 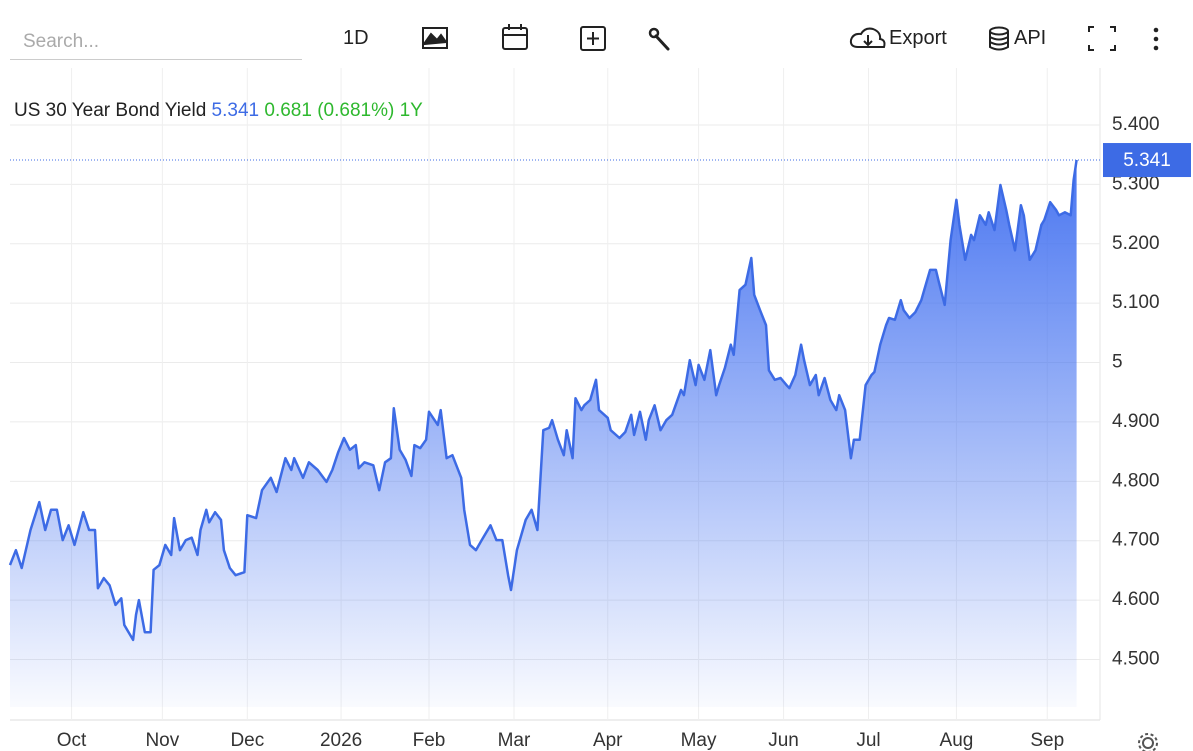 What do you see at coordinates (162, 740) in the screenshot?
I see `x-tick-label: Nov` at bounding box center [162, 740].